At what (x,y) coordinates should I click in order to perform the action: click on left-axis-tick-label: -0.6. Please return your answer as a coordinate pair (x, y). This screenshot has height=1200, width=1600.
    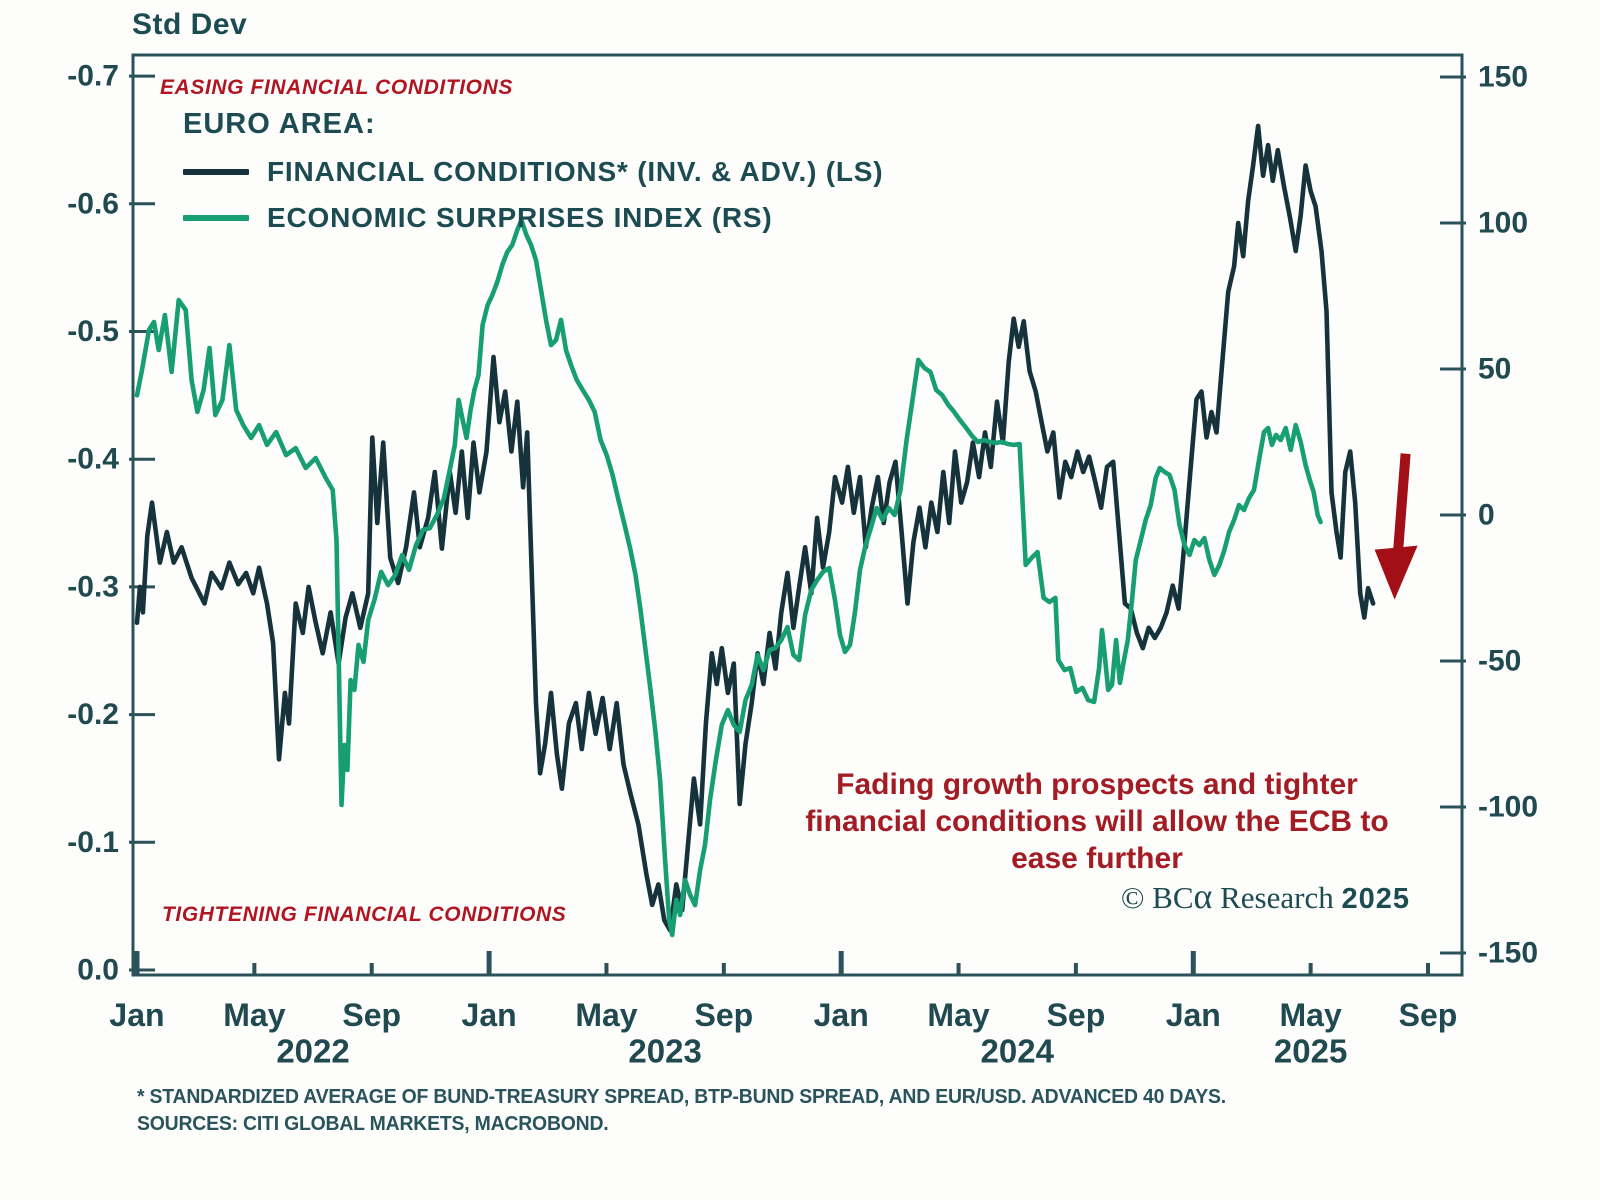
    Looking at the image, I should click on (93, 203).